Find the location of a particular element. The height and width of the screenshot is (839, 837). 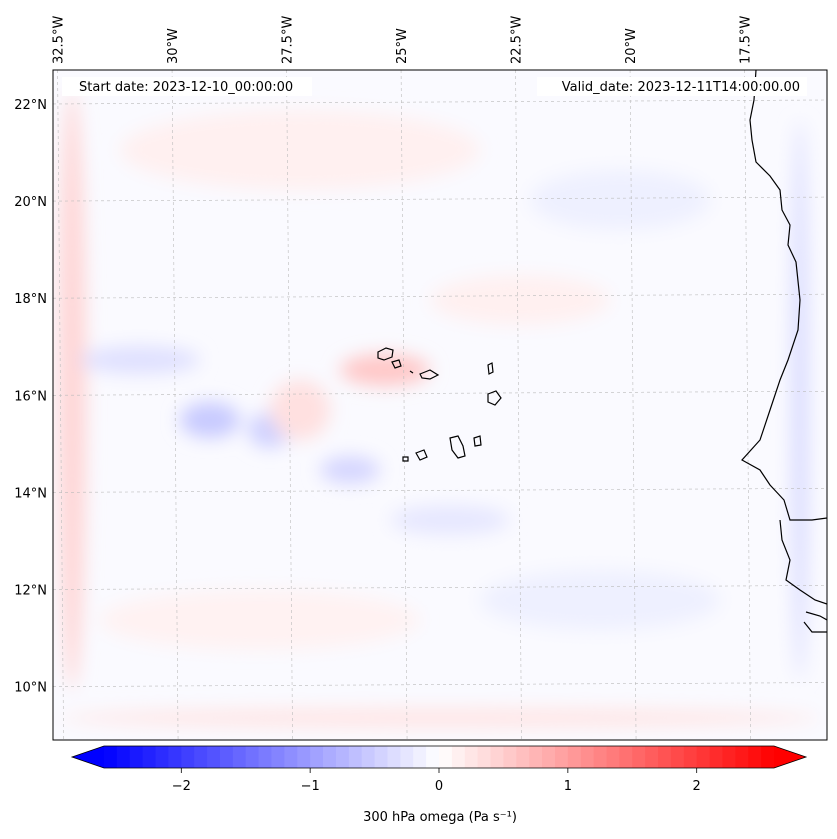

colorbar-ticks: −2 −1 0 1 2 is located at coordinates (436, 781).